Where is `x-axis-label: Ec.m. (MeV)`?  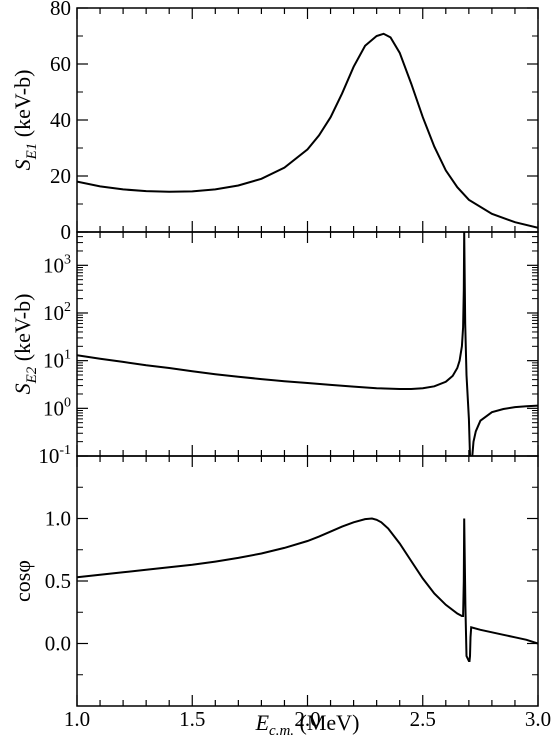
x-axis-label: Ec.m. (MeV) is located at coordinates (307, 722).